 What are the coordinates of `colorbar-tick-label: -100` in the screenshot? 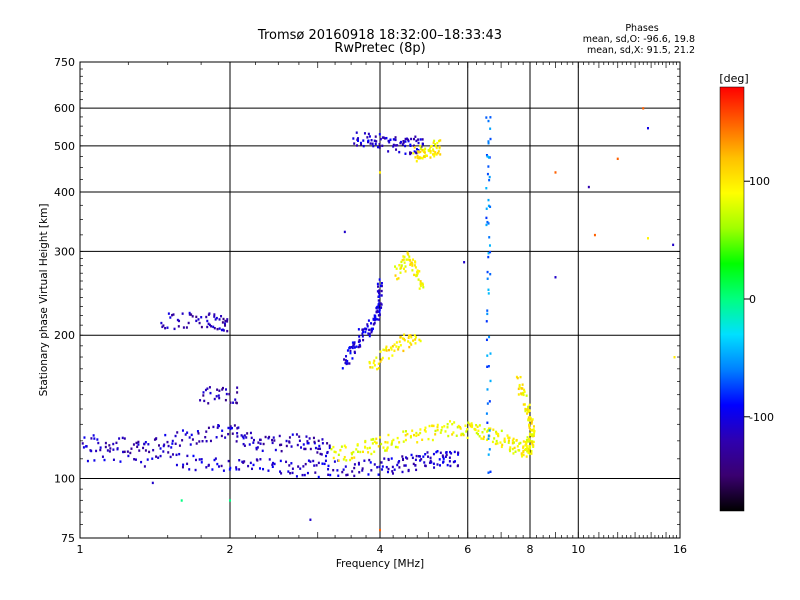 It's located at (761, 417).